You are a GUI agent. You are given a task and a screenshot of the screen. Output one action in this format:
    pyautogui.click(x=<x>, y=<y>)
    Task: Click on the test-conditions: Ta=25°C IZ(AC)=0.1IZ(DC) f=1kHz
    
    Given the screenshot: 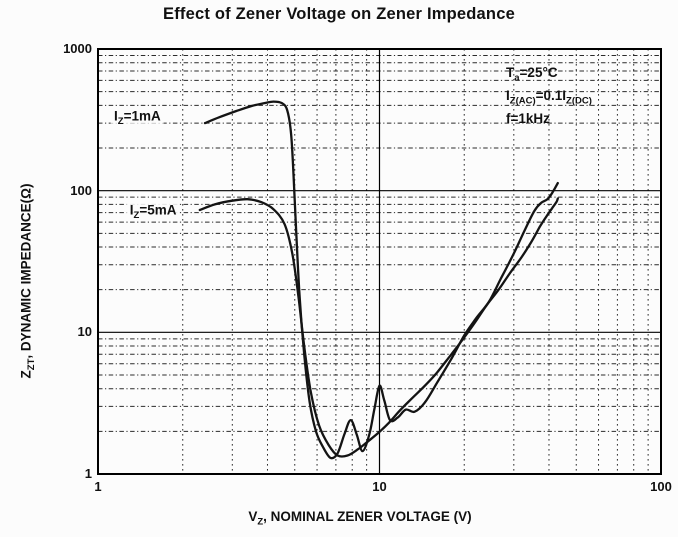 What is the action you would take?
    pyautogui.click(x=549, y=95)
    